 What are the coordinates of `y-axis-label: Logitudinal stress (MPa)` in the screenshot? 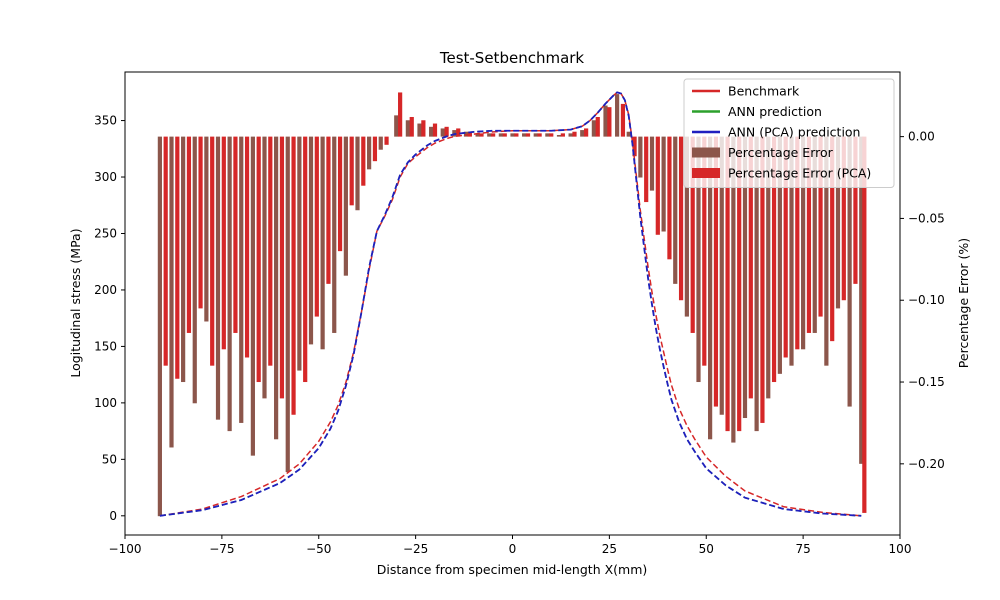 It's located at (75, 302).